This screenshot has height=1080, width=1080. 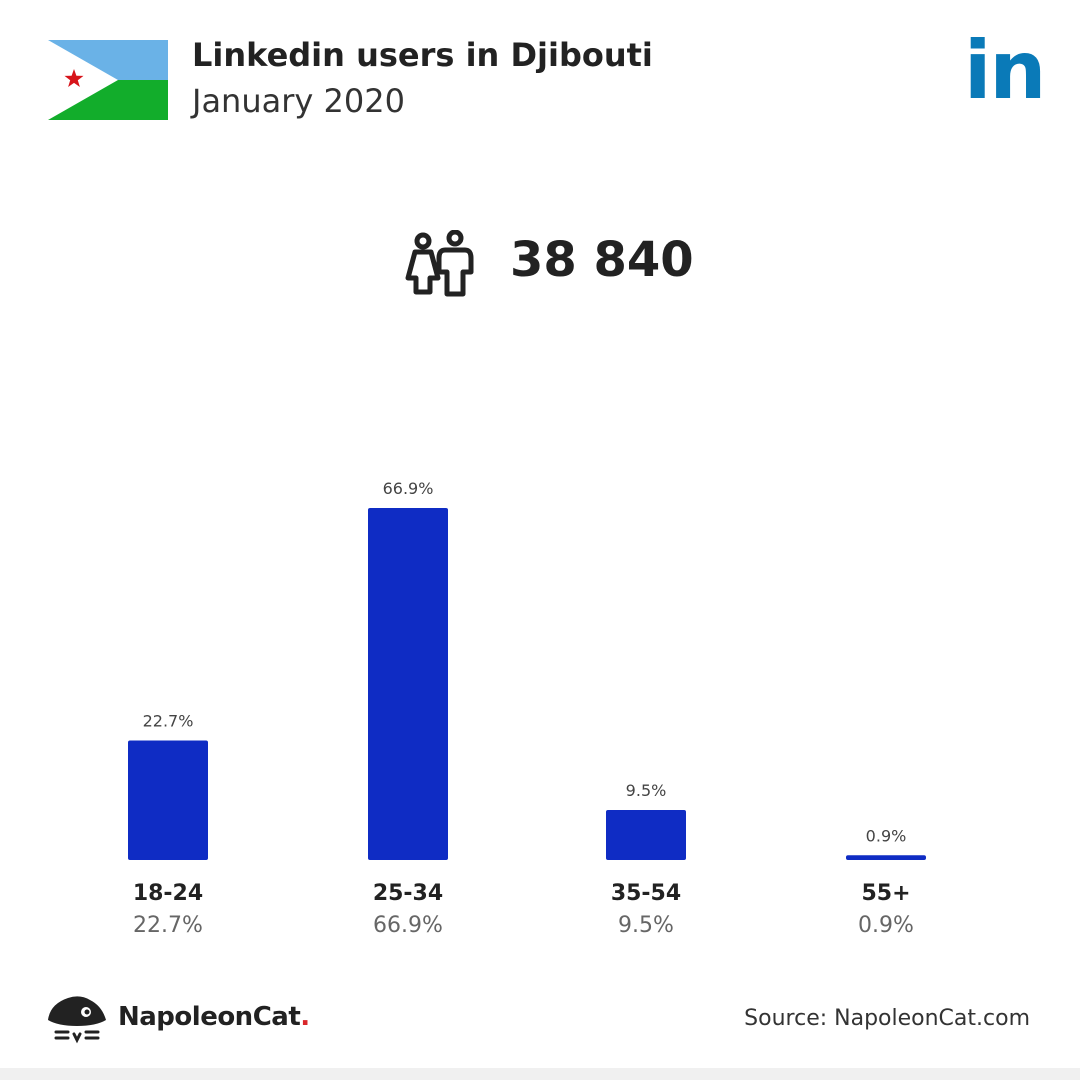 I want to click on djibouti-flag-icon, so click(x=108, y=80).